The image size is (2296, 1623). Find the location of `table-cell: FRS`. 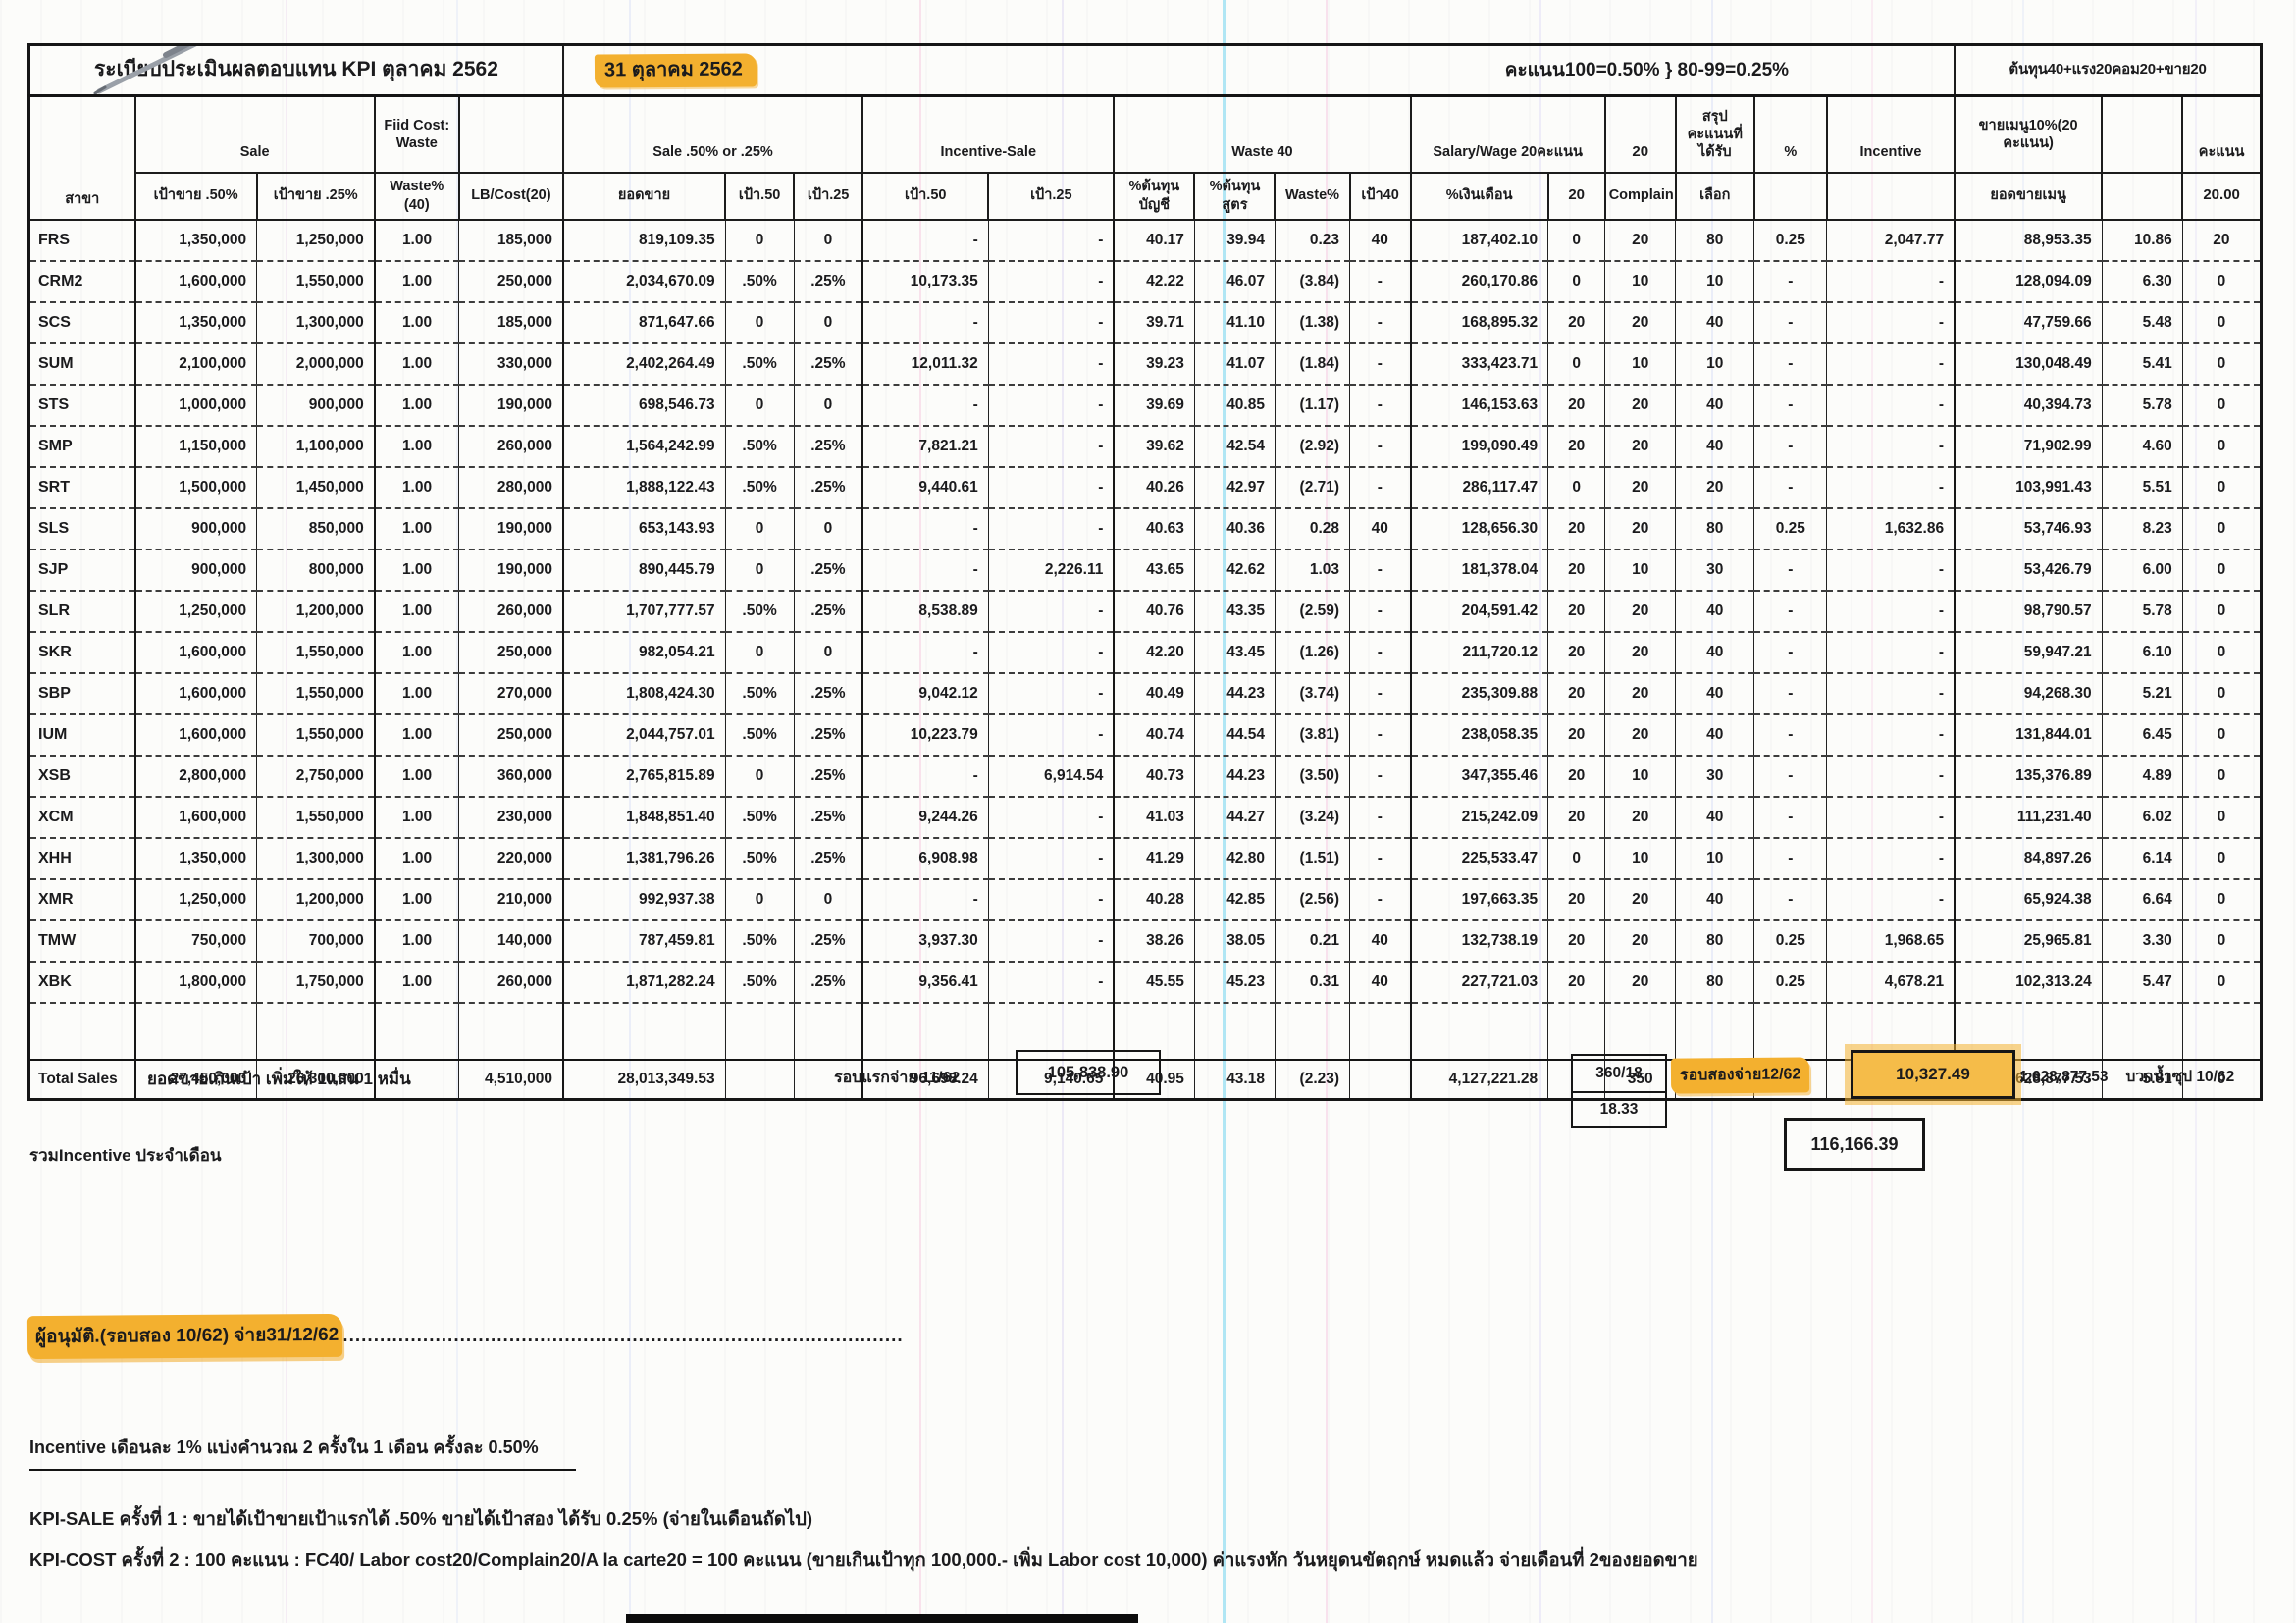

table-cell: FRS is located at coordinates (81, 240).